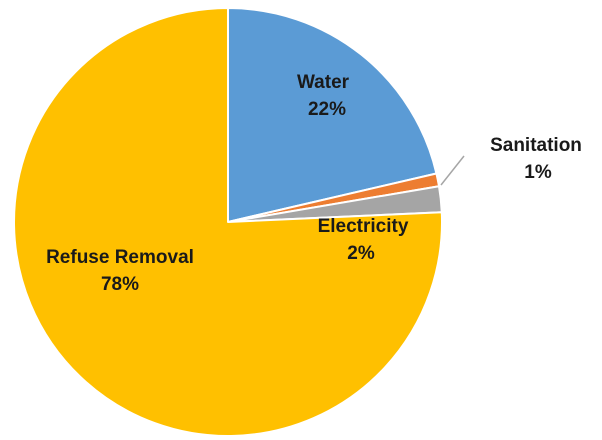 The height and width of the screenshot is (440, 602). I want to click on electricity-slice-label: Electricity, so click(363, 226).